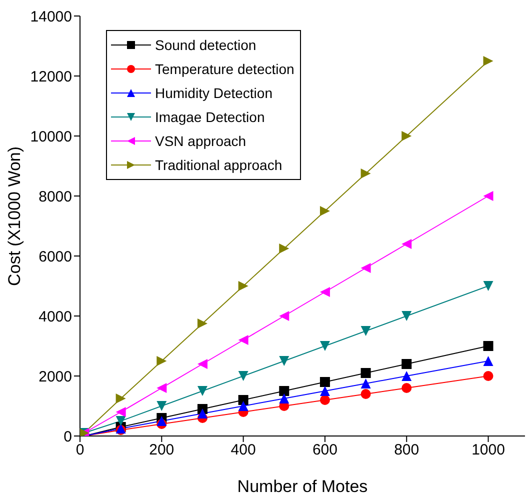 The width and height of the screenshot is (529, 500). Describe the element at coordinates (55, 377) in the screenshot. I see `y-tick-label: 2000` at that location.